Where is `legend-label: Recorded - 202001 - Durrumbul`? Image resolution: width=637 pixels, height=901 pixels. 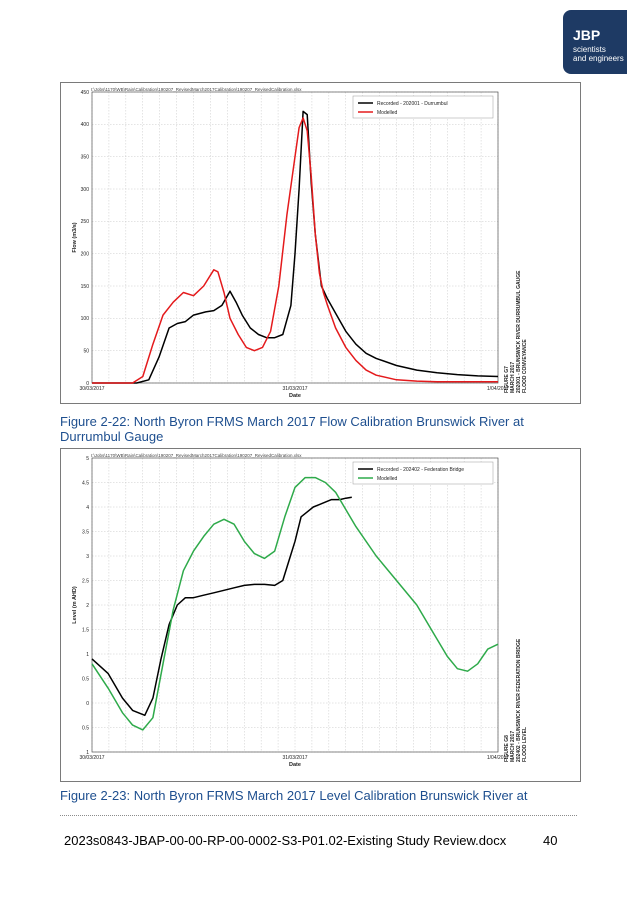 legend-label: Recorded - 202001 - Durrumbul is located at coordinates (412, 104).